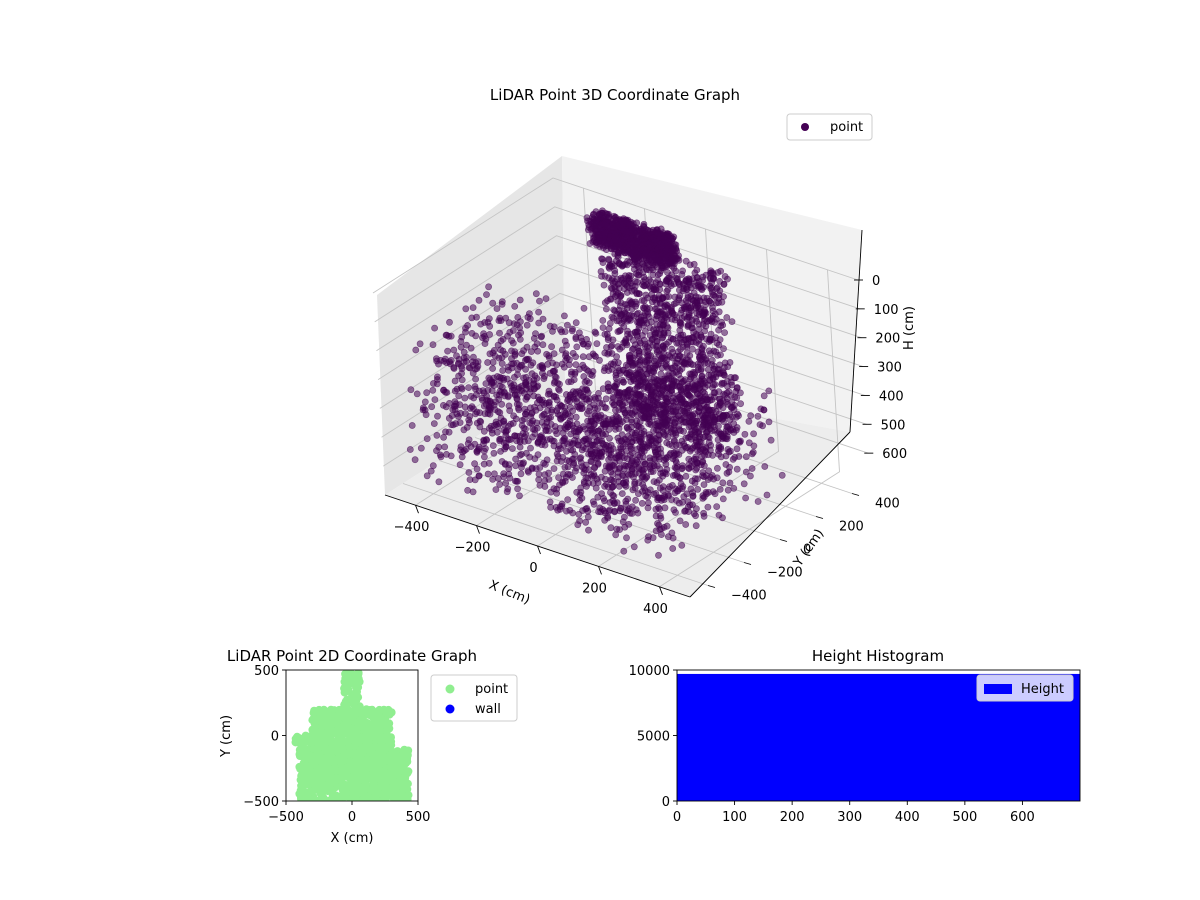  I want to click on x-tick-label: 0, so click(533, 568).